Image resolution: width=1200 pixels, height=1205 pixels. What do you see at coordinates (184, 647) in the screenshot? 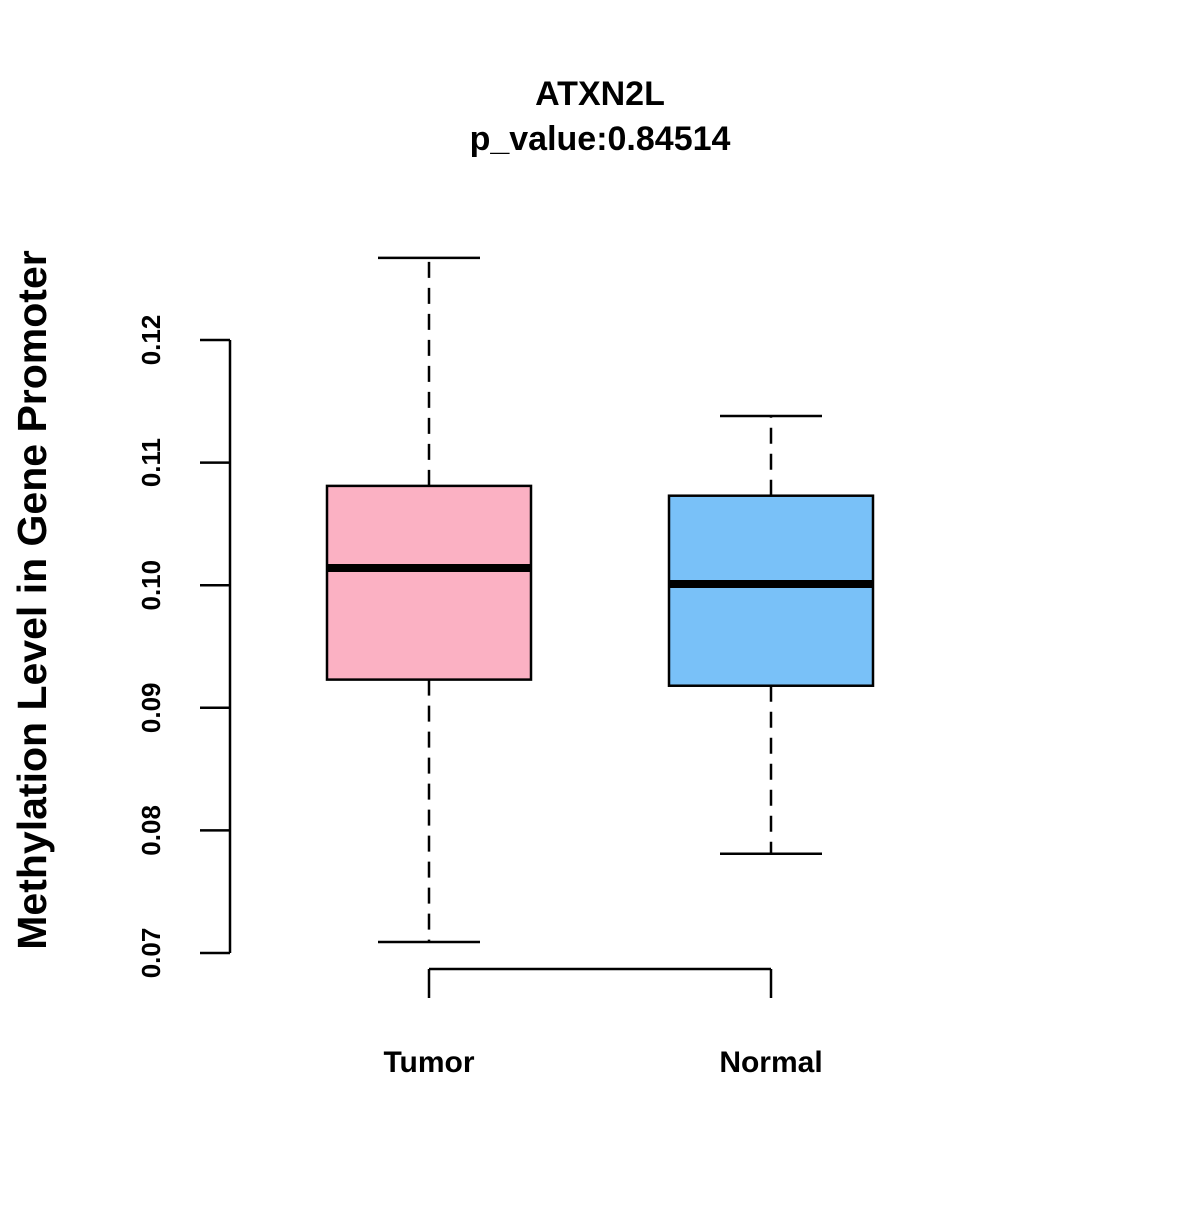
I see `y-axis: 0.07 0.08 0.09 0.10 0.11 0.12` at bounding box center [184, 647].